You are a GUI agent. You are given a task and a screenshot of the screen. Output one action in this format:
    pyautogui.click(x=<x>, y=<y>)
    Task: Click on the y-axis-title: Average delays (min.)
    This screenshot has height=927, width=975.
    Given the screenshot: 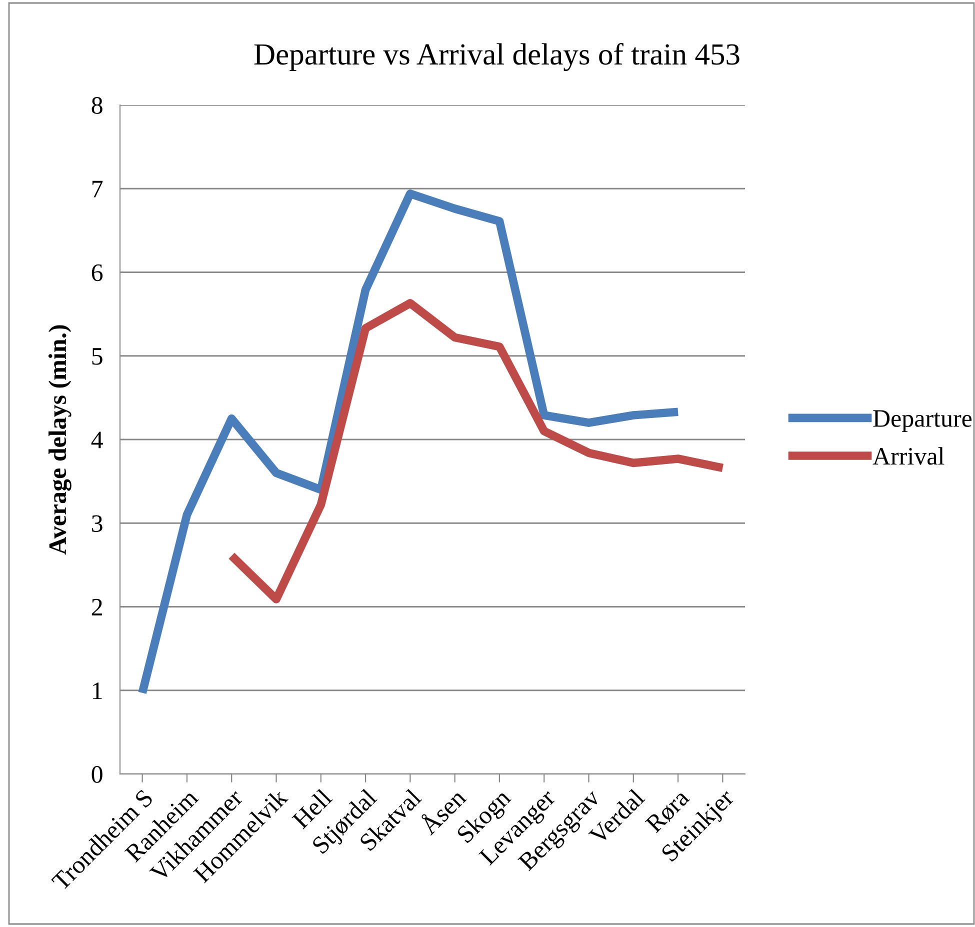 What is the action you would take?
    pyautogui.click(x=60, y=440)
    